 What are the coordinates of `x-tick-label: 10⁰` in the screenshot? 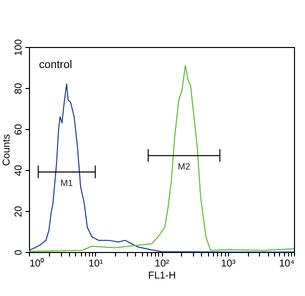 It's located at (37, 264).